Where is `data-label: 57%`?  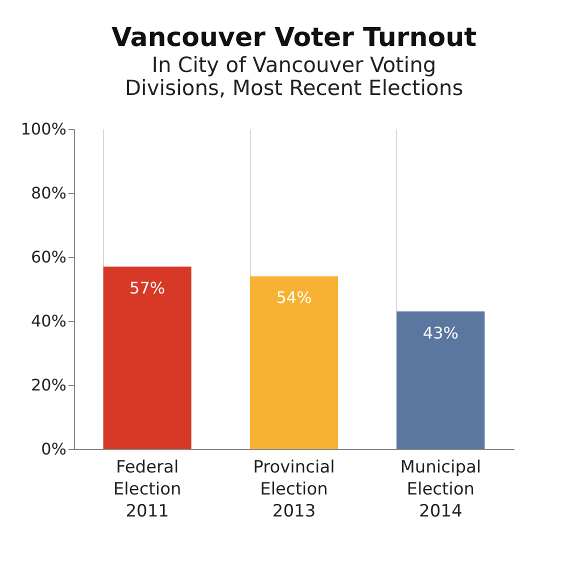 data-label: 57% is located at coordinates (148, 288).